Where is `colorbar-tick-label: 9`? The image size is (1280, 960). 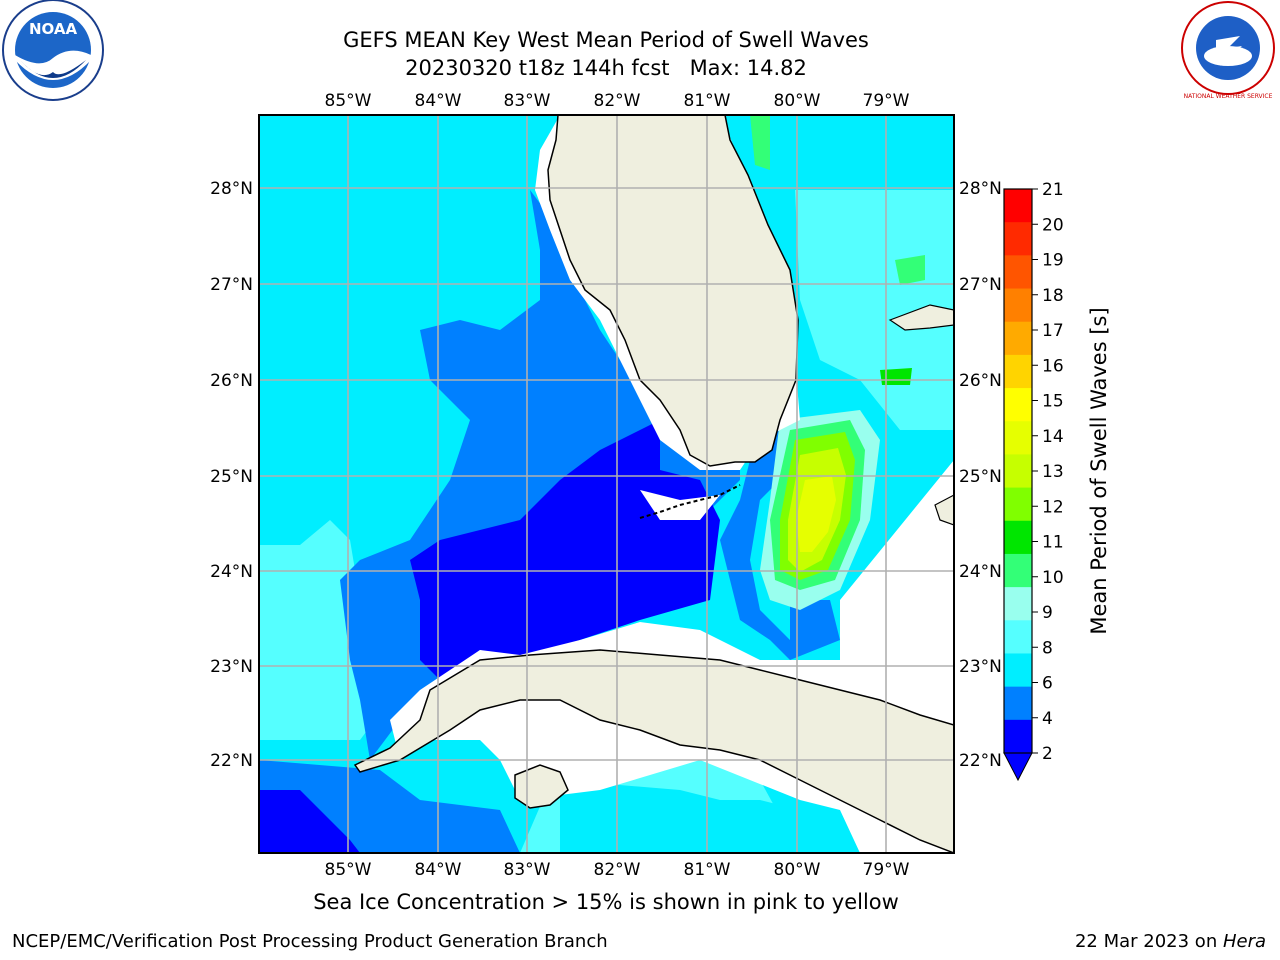
colorbar-tick-label: 9 is located at coordinates (1047, 613).